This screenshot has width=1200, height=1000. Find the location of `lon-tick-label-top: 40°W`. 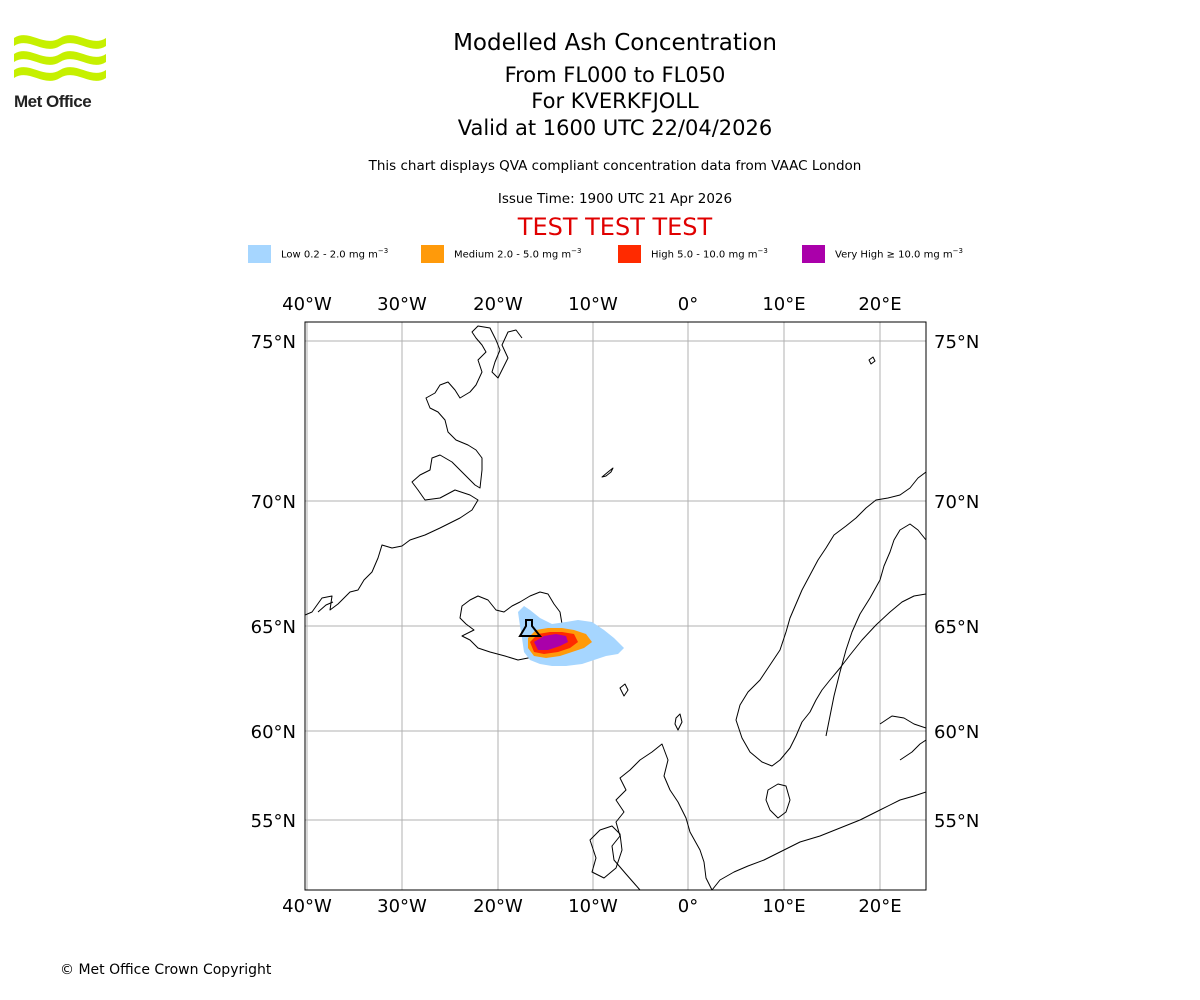

lon-tick-label-top: 40°W is located at coordinates (307, 304).